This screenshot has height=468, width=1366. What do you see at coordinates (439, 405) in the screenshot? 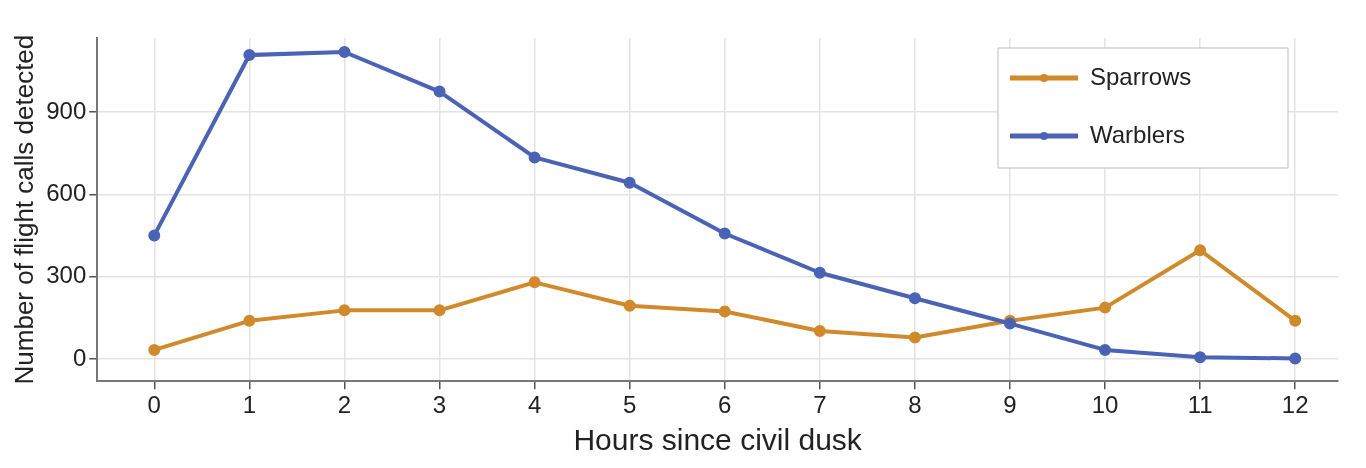
I see `x-tick-label: 3` at bounding box center [439, 405].